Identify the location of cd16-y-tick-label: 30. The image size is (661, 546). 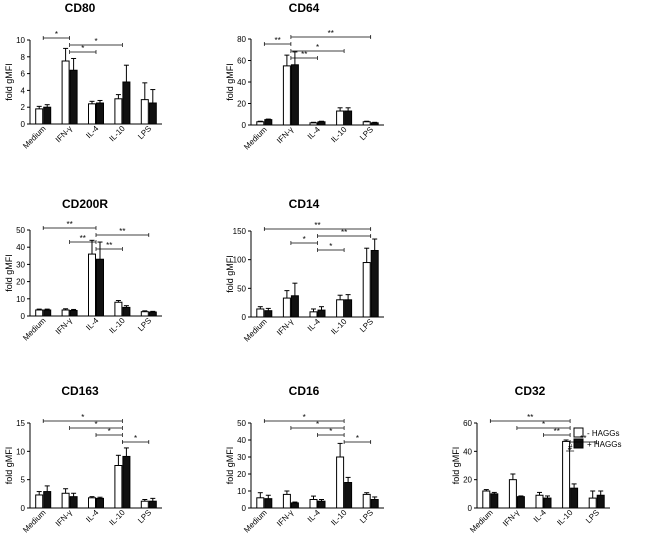
(241, 457).